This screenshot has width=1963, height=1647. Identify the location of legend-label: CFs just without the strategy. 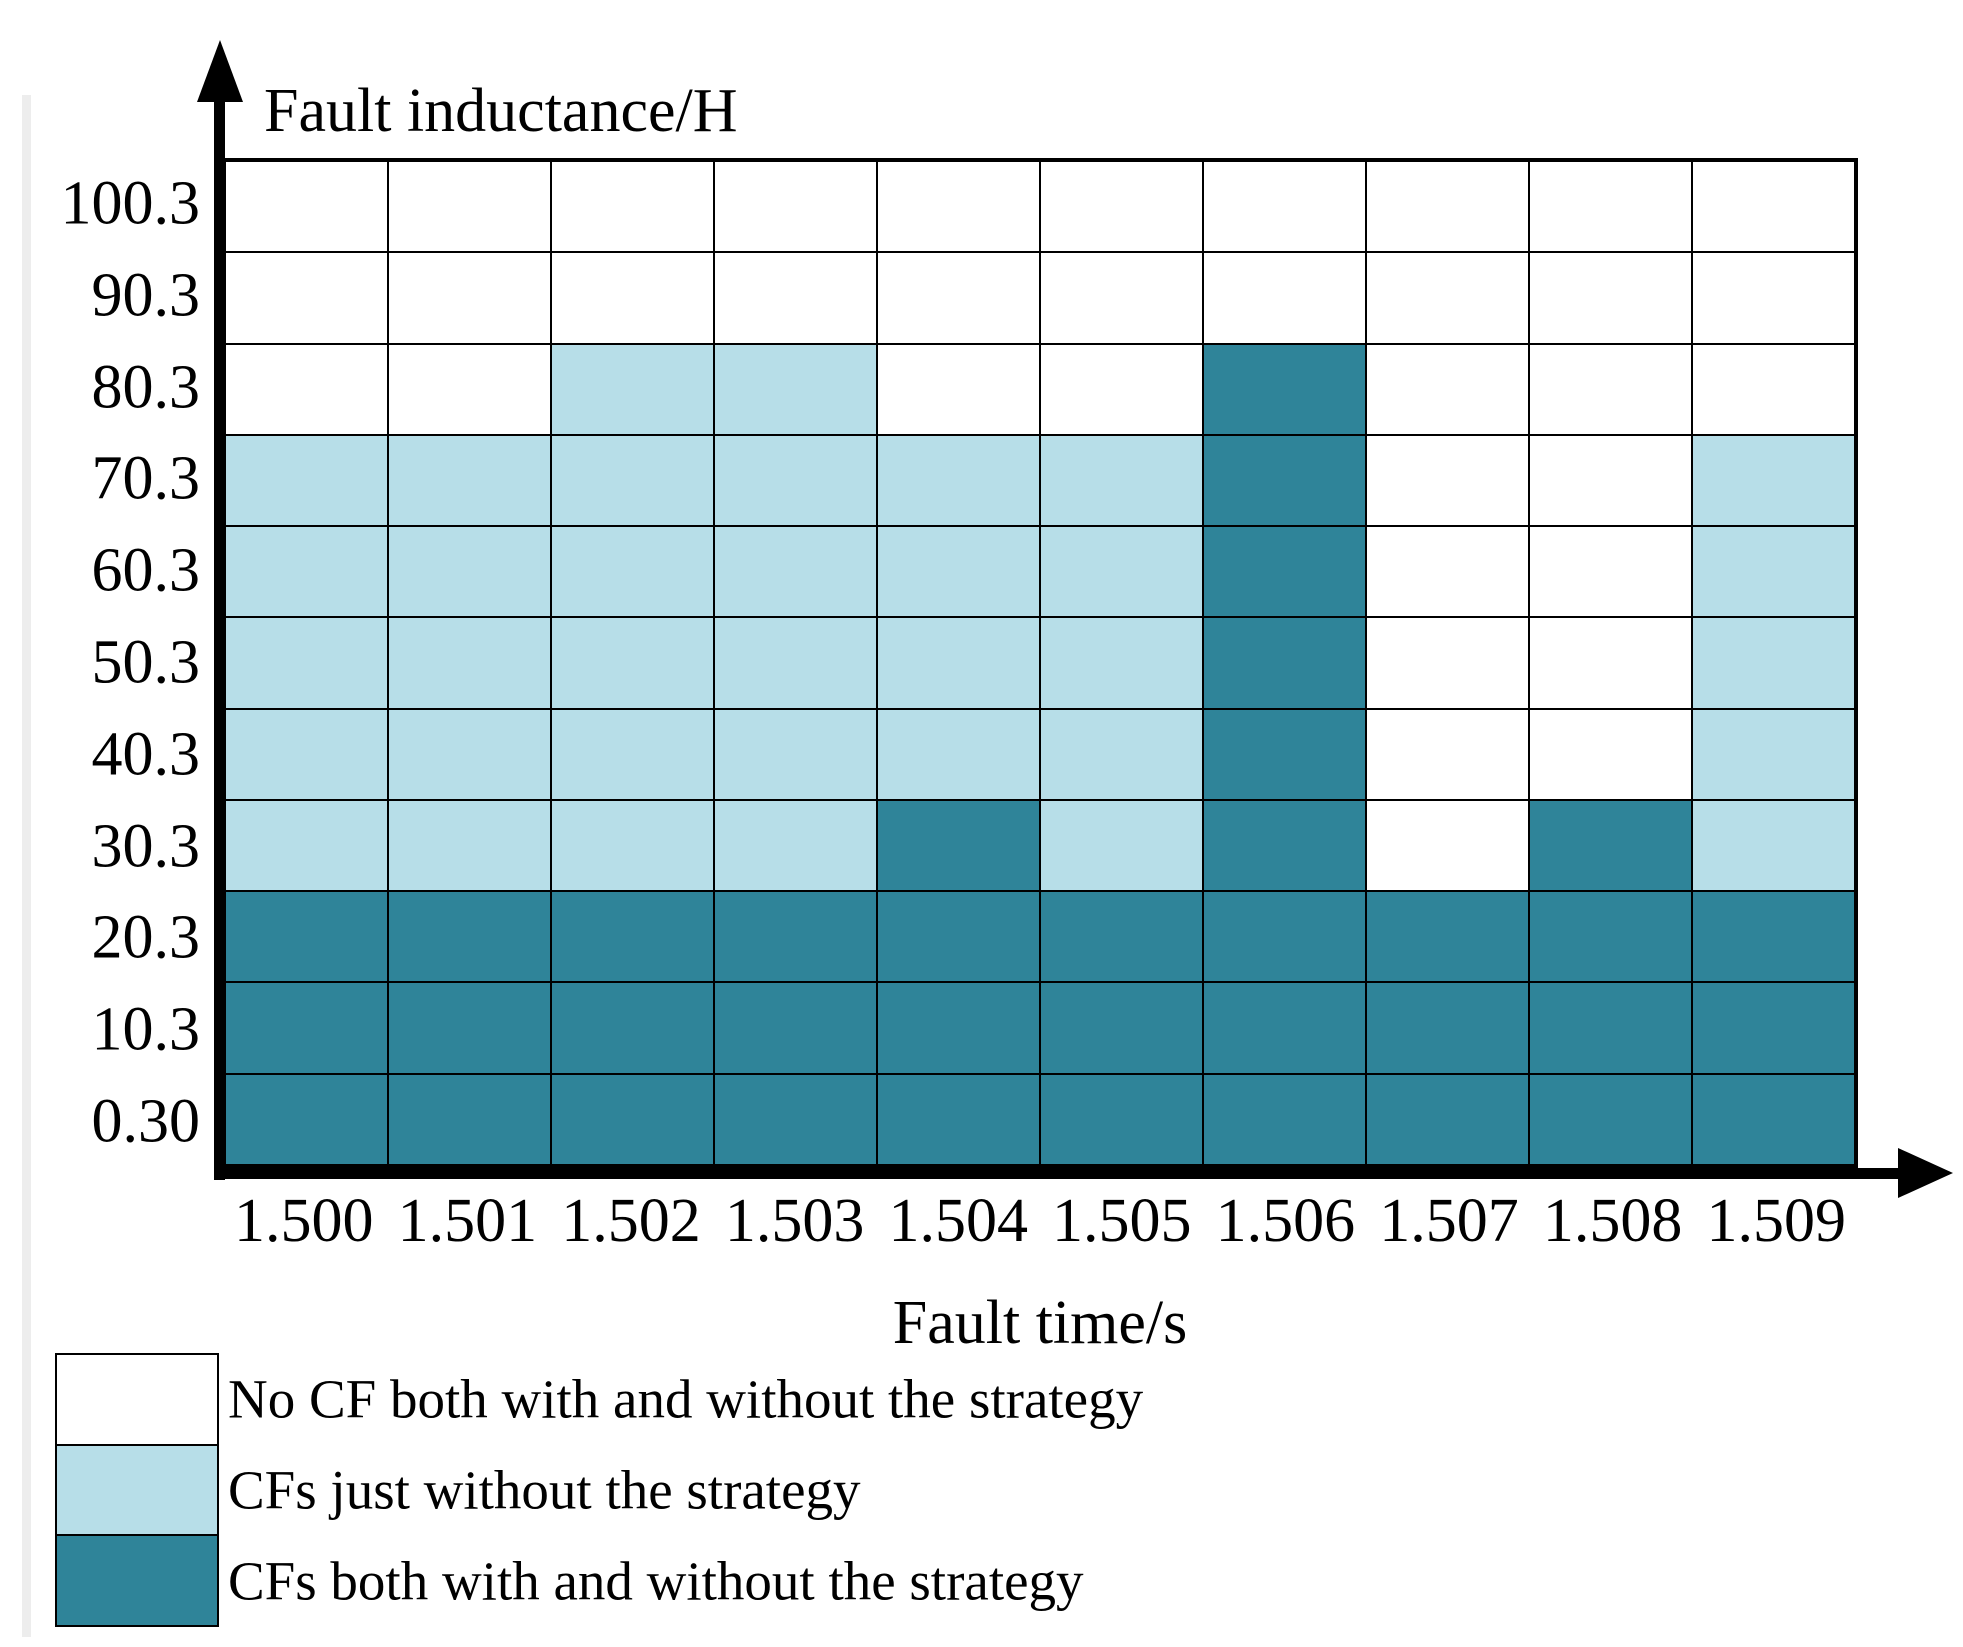
(544, 1490).